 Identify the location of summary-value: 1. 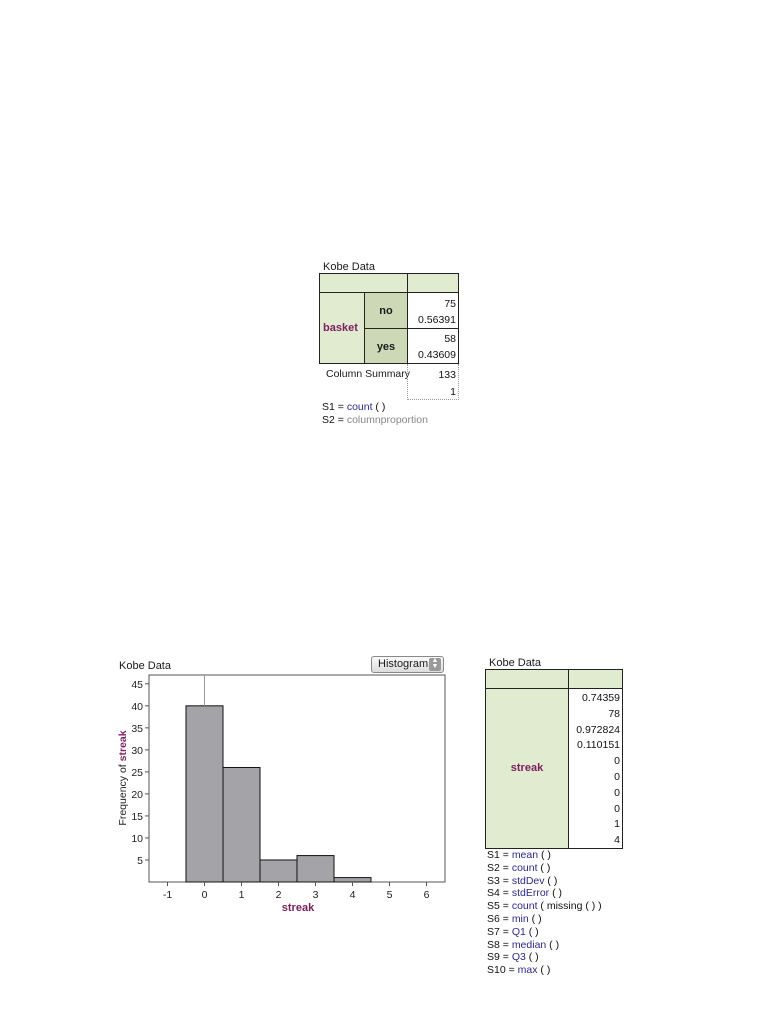
(617, 824).